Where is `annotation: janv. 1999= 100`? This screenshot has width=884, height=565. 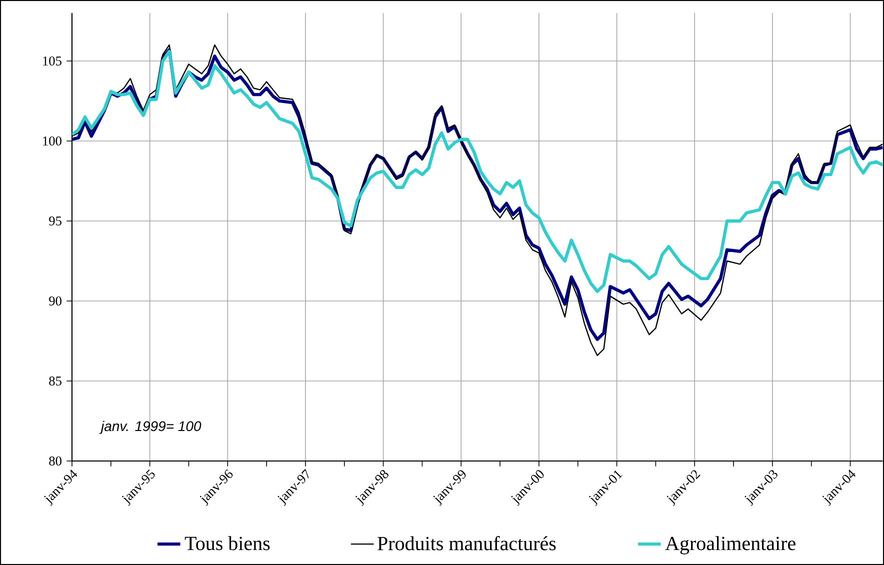
annotation: janv. 1999= 100 is located at coordinates (150, 427).